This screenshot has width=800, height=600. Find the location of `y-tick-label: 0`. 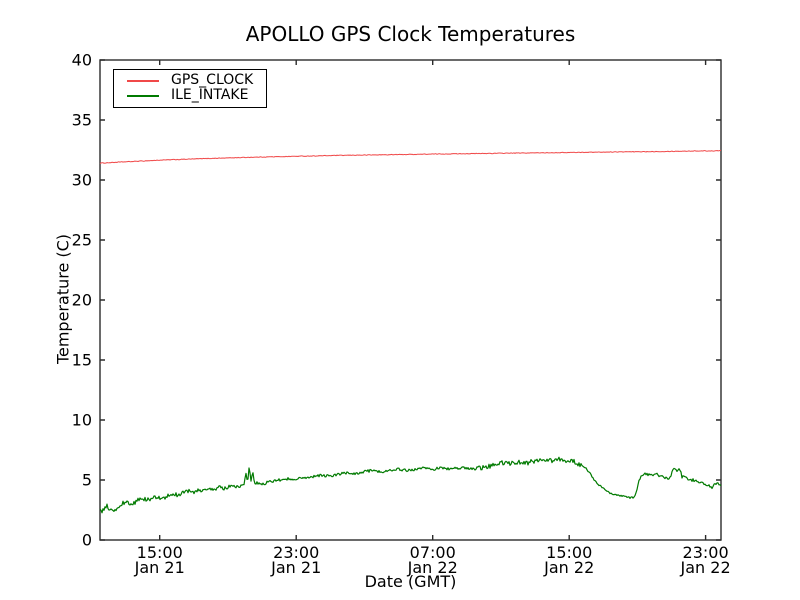

y-tick-label: 0 is located at coordinates (87, 540).